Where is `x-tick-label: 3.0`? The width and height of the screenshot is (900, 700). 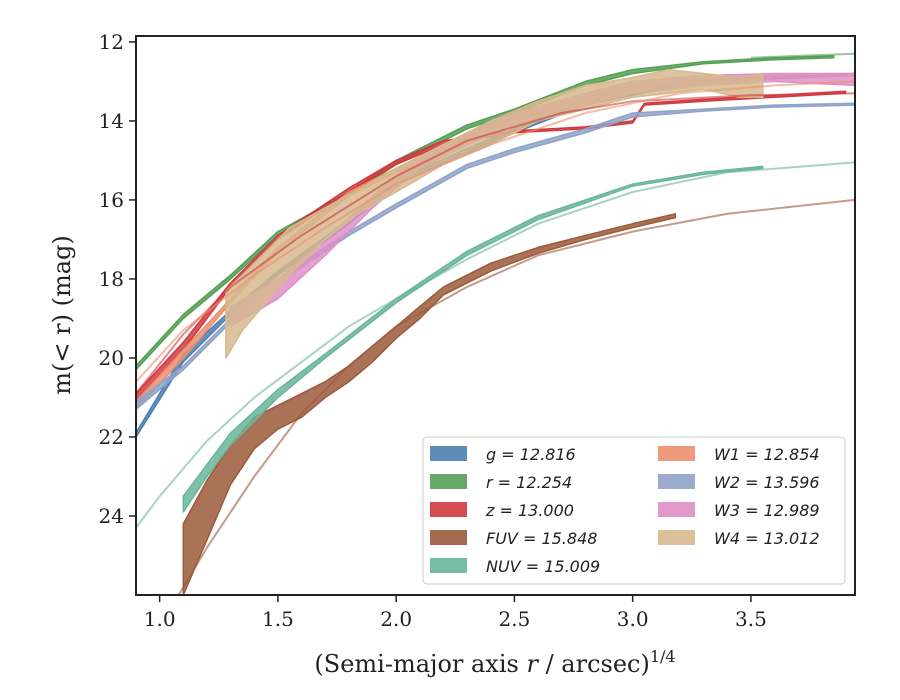
x-tick-label: 3.0 is located at coordinates (633, 619).